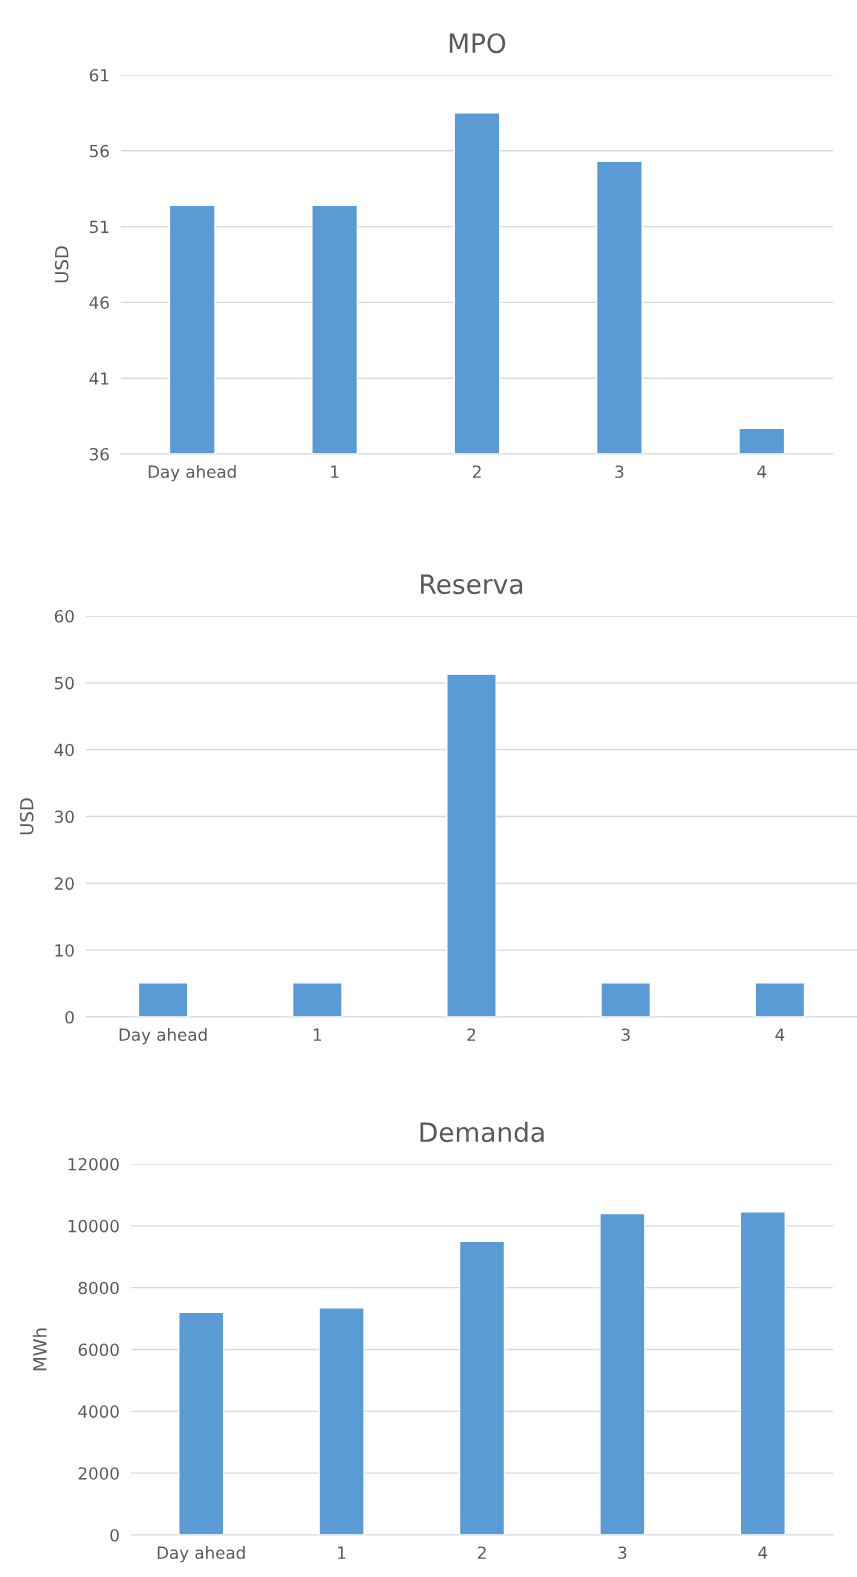  Describe the element at coordinates (99, 227) in the screenshot. I see `y-tick-label: 51` at that location.